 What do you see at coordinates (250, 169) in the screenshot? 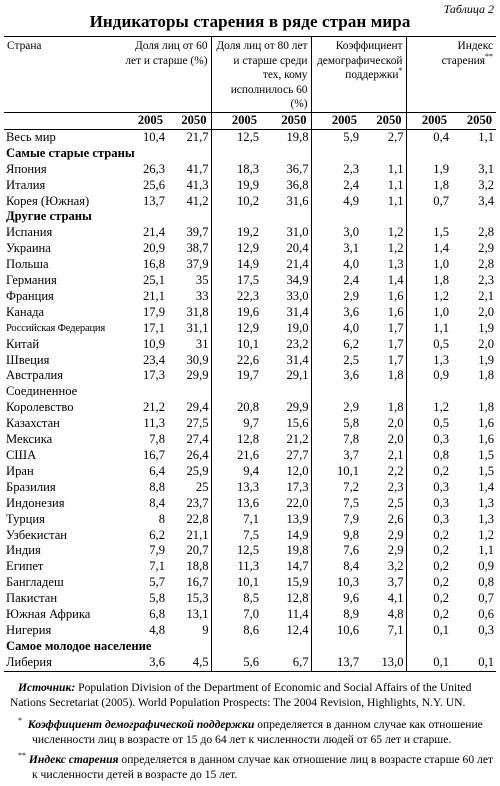
I see `table-row: Япония 26,3 41,7 18,3 36,7 2,3 1,1 1,9 3,1` at bounding box center [250, 169].